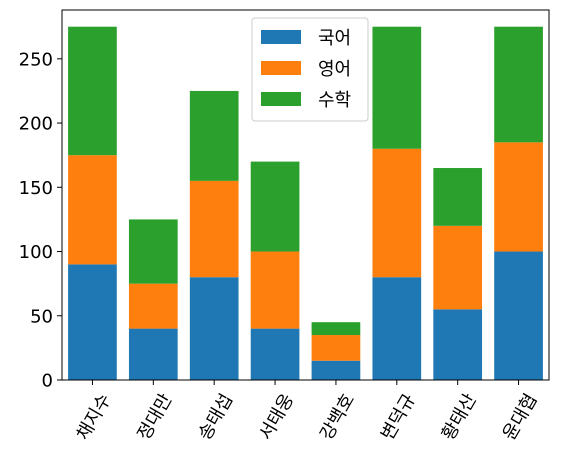  Describe the element at coordinates (458, 344) in the screenshot. I see `bar-국어-황태산` at that location.